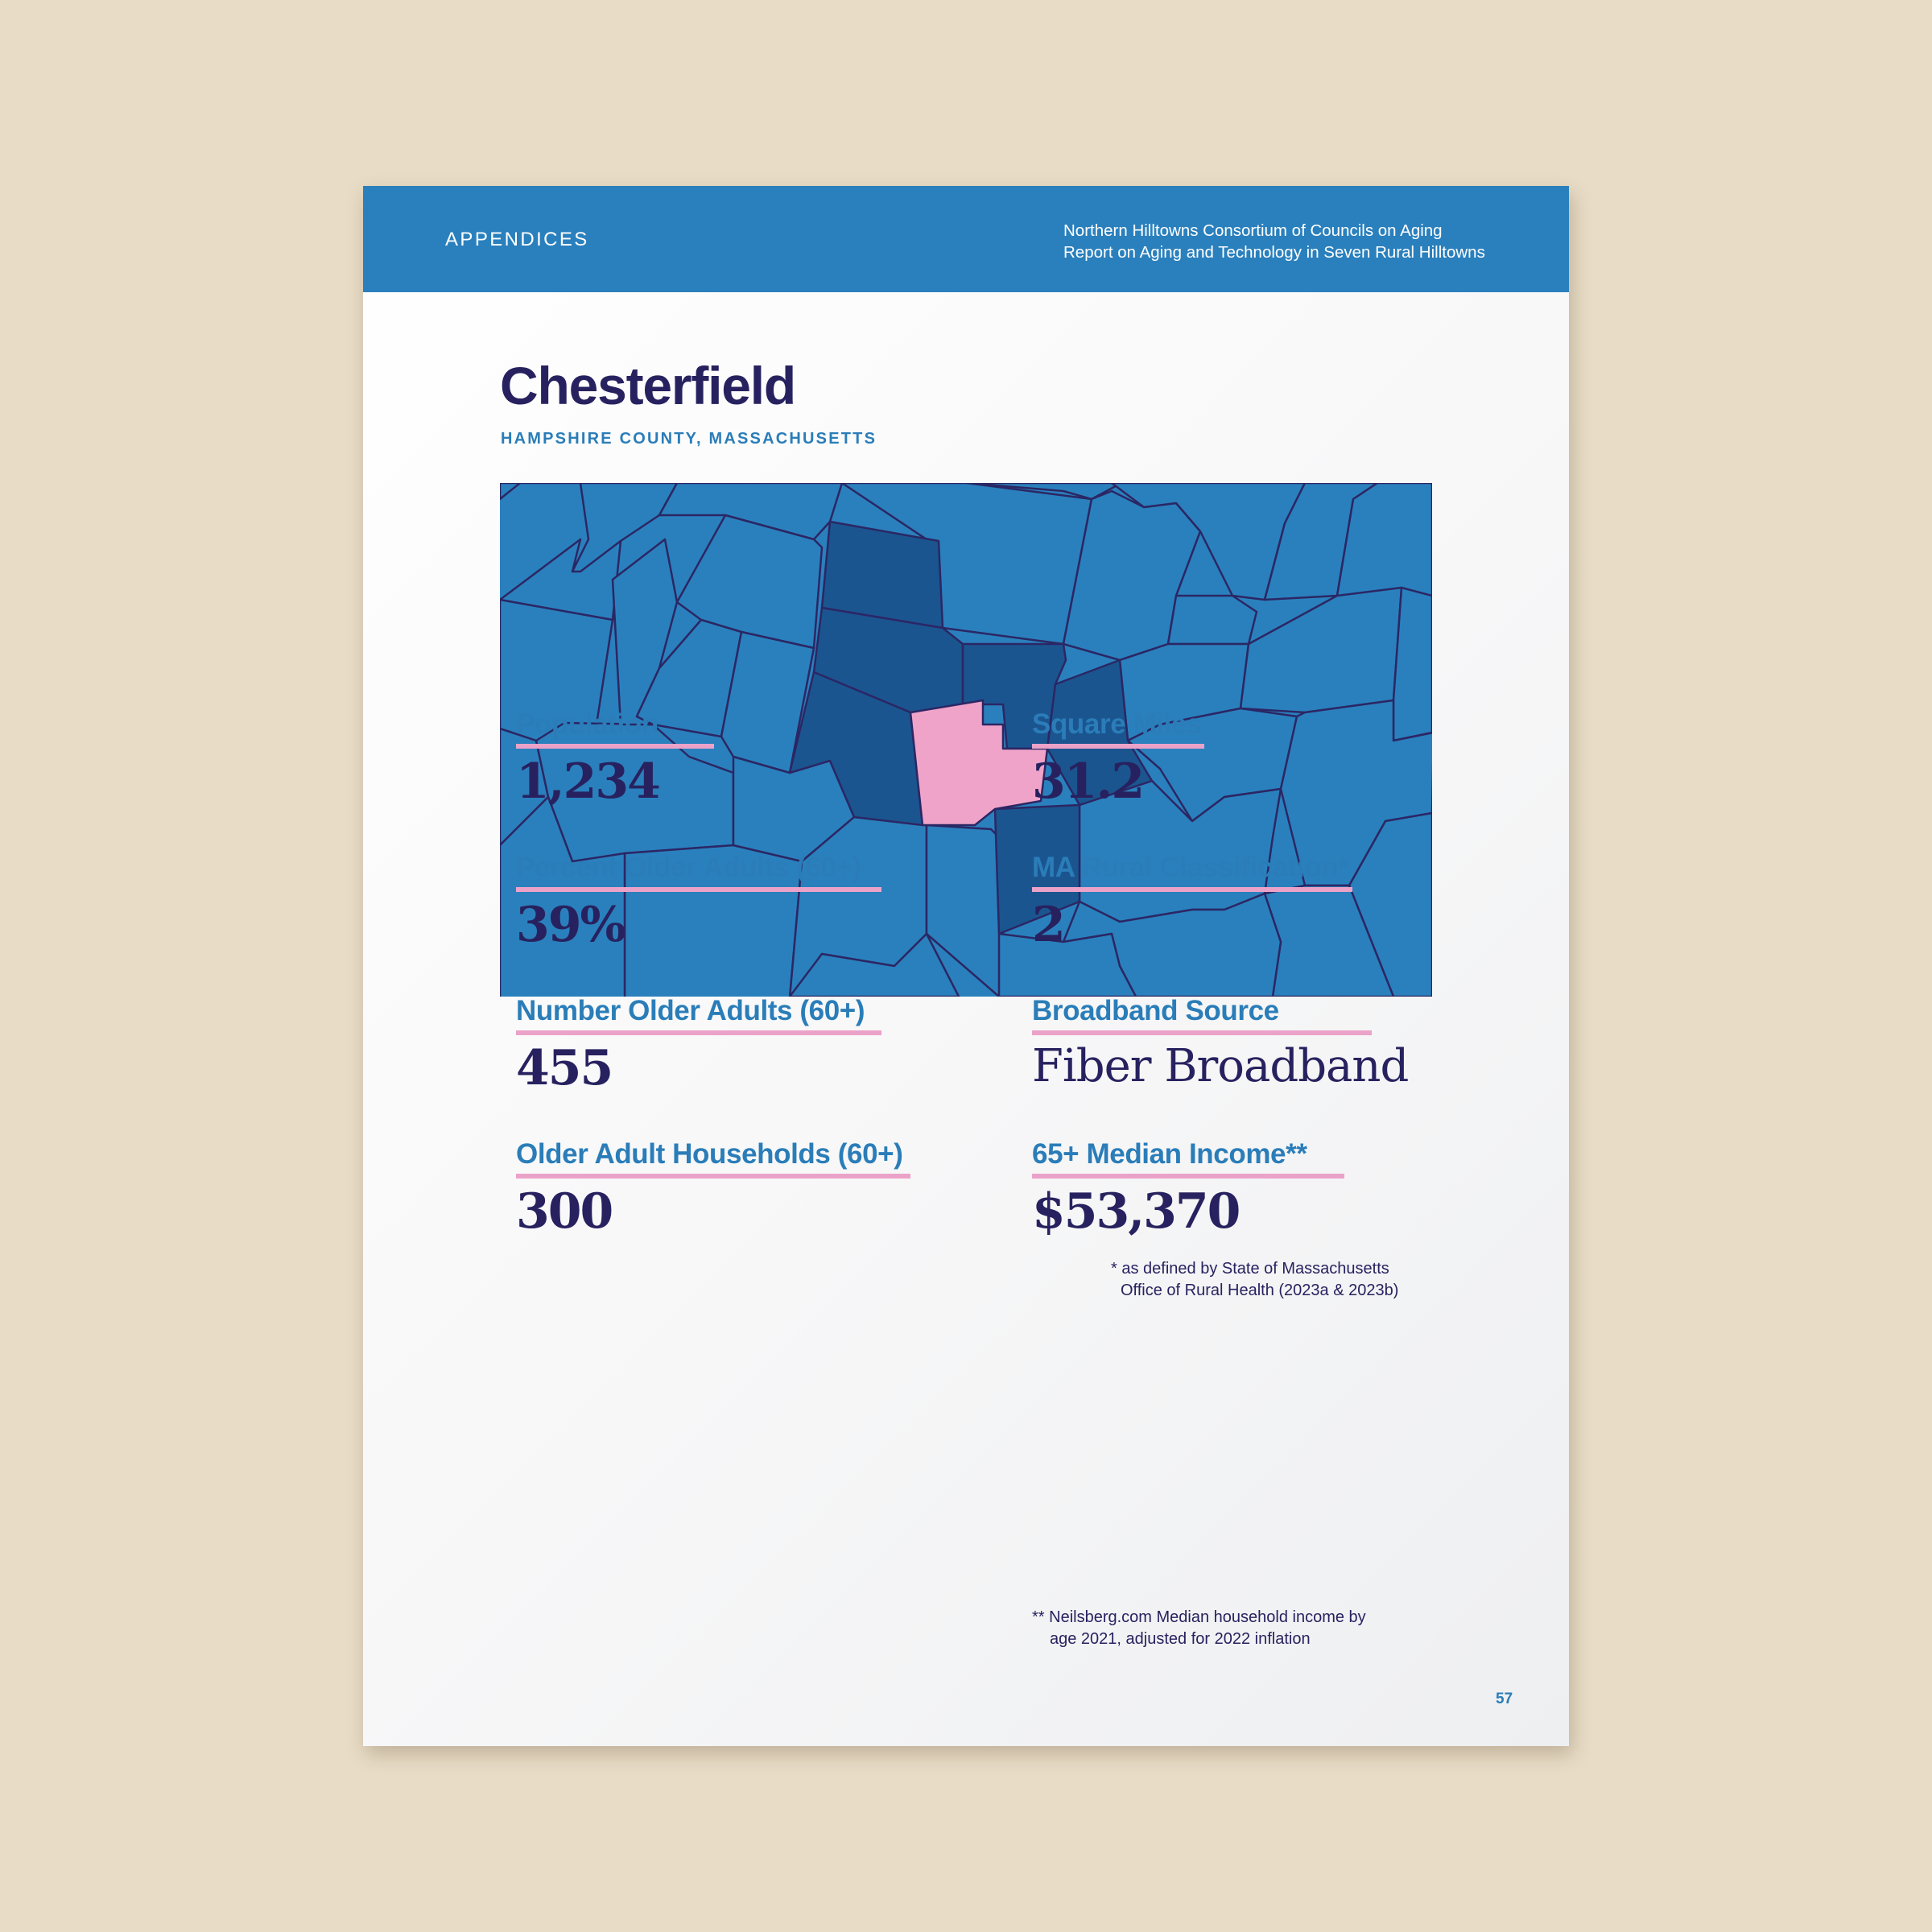 Image resolution: width=1932 pixels, height=1932 pixels. I want to click on rural-note-line2: Office of Rural Health (2023a & 2023b), so click(1260, 1290).